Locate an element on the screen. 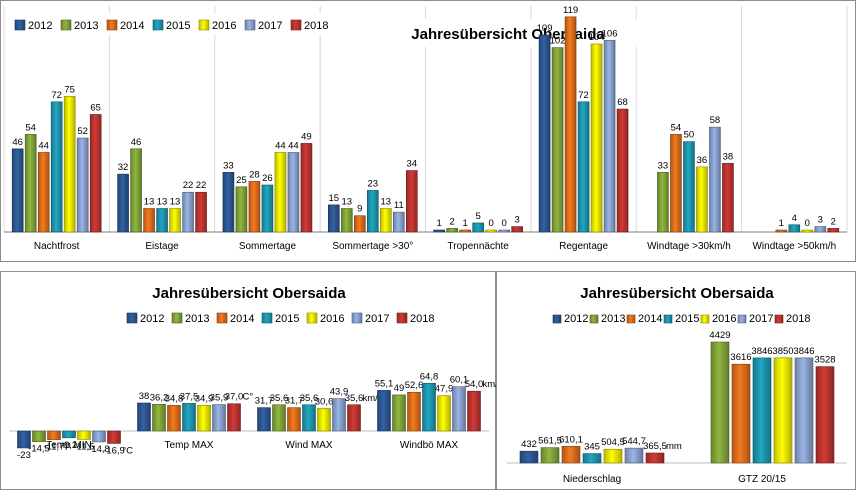  data-label: 64,8 is located at coordinates (429, 376).